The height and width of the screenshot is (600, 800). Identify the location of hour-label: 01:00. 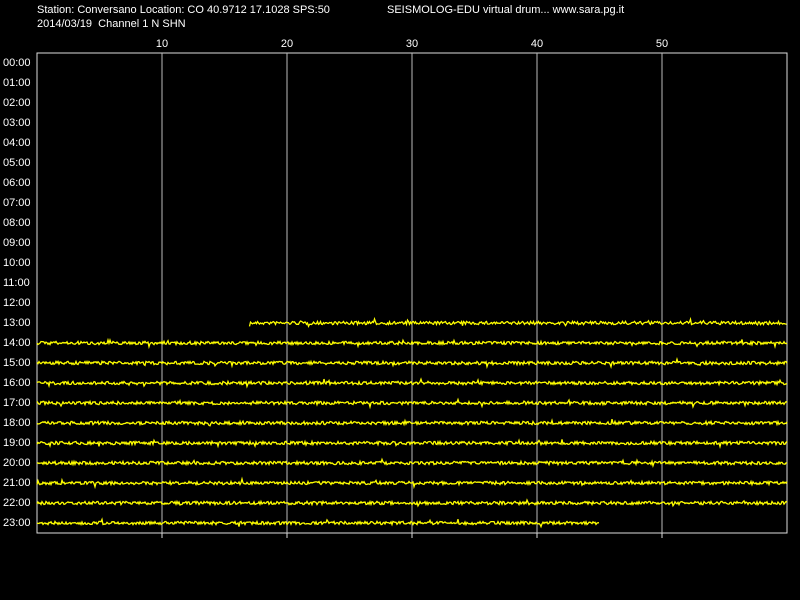
(17, 83).